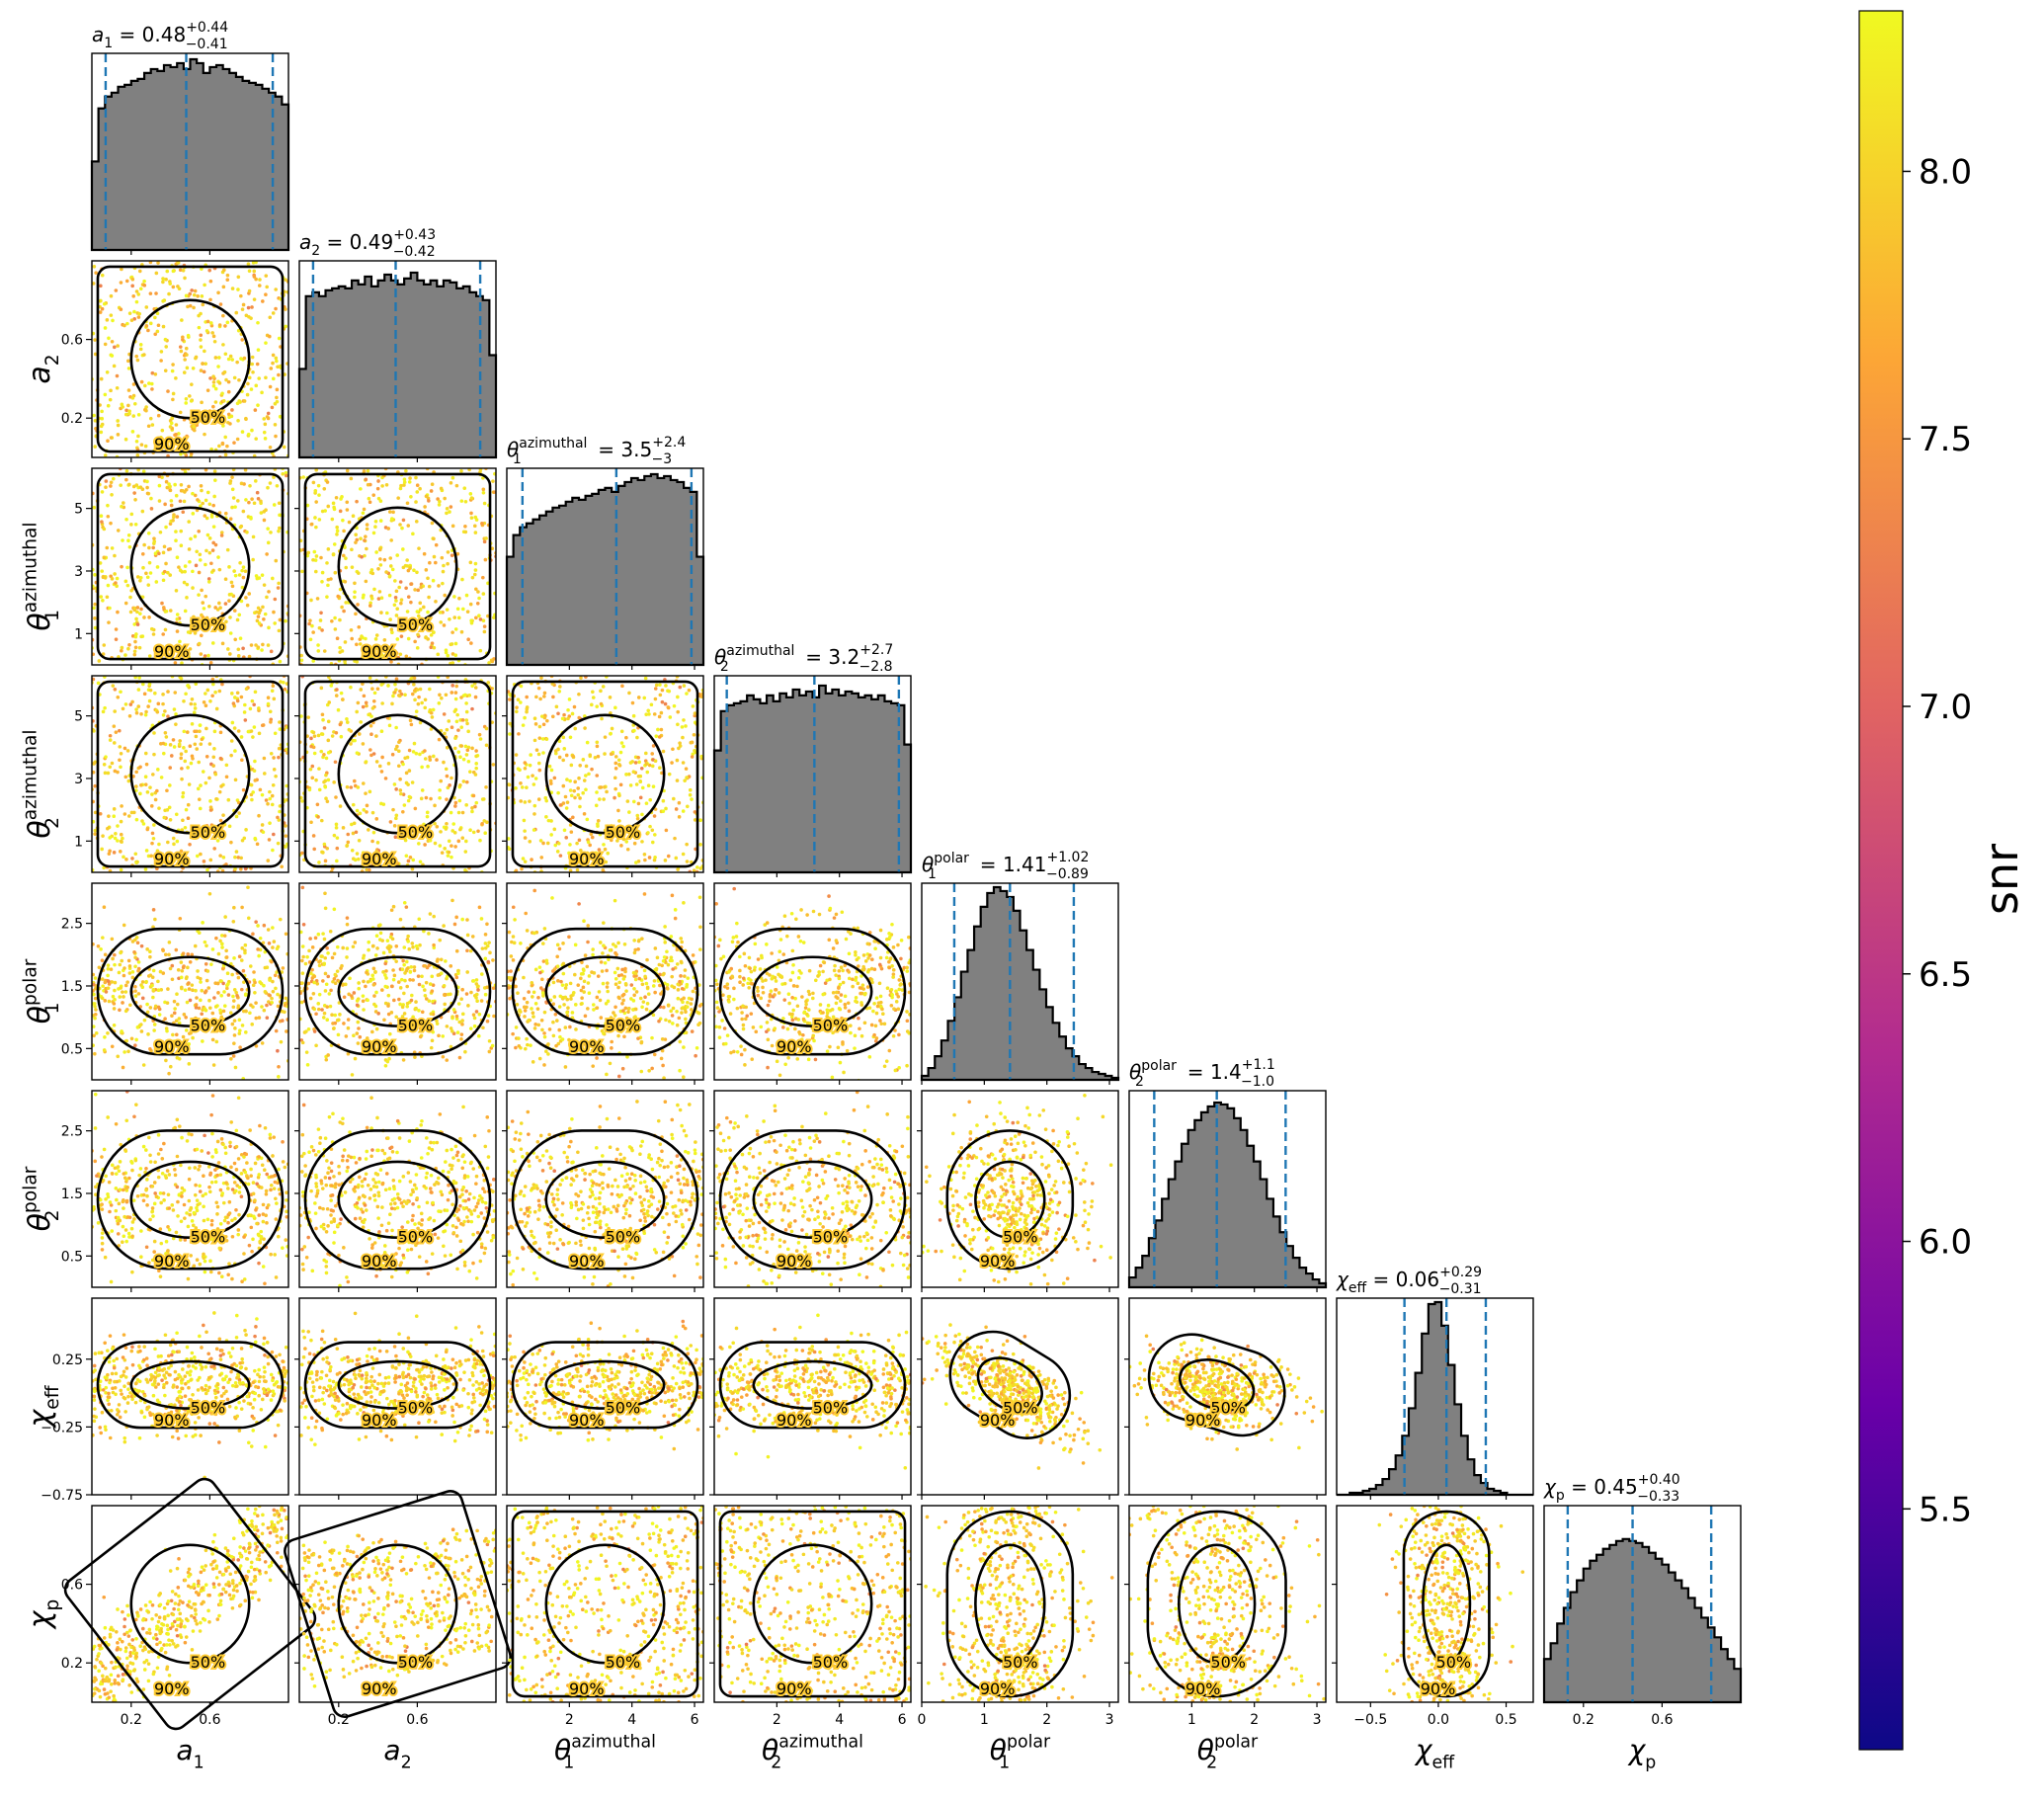 The image size is (2044, 1803). What do you see at coordinates (42, 991) in the screenshot?
I see `y-axis-label-theta1_pol: θpolar1` at bounding box center [42, 991].